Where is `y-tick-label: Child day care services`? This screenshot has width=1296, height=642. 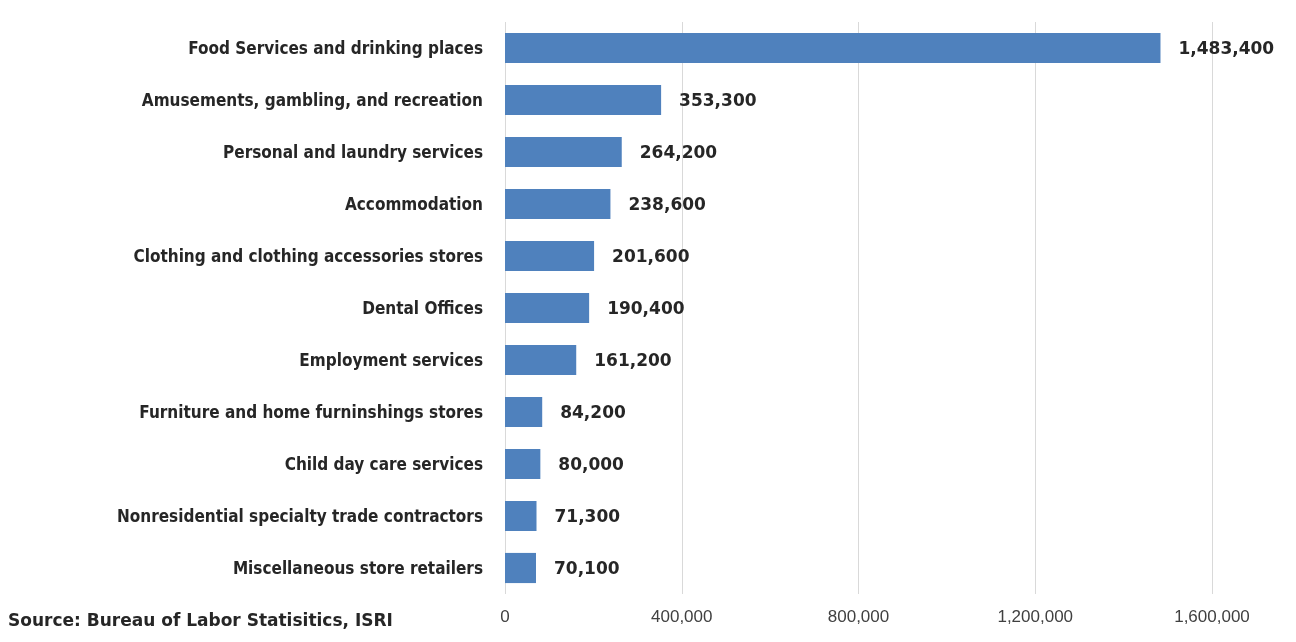 y-tick-label: Child day care services is located at coordinates (383, 464).